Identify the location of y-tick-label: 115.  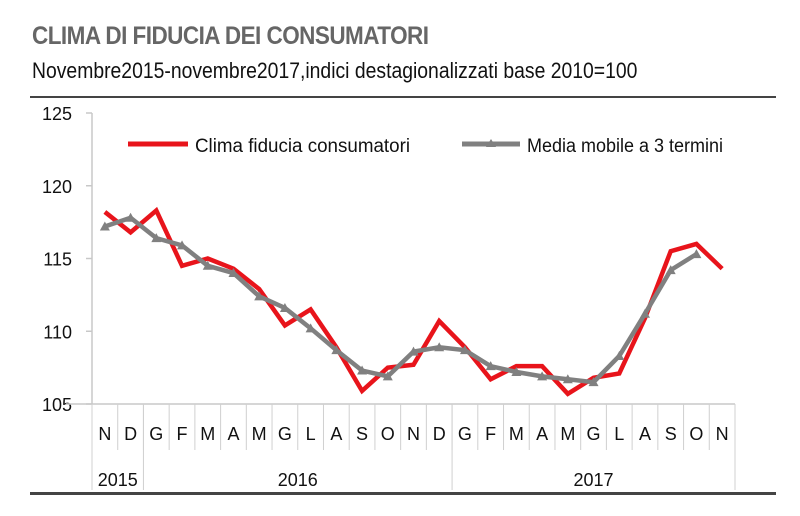
(57, 260).